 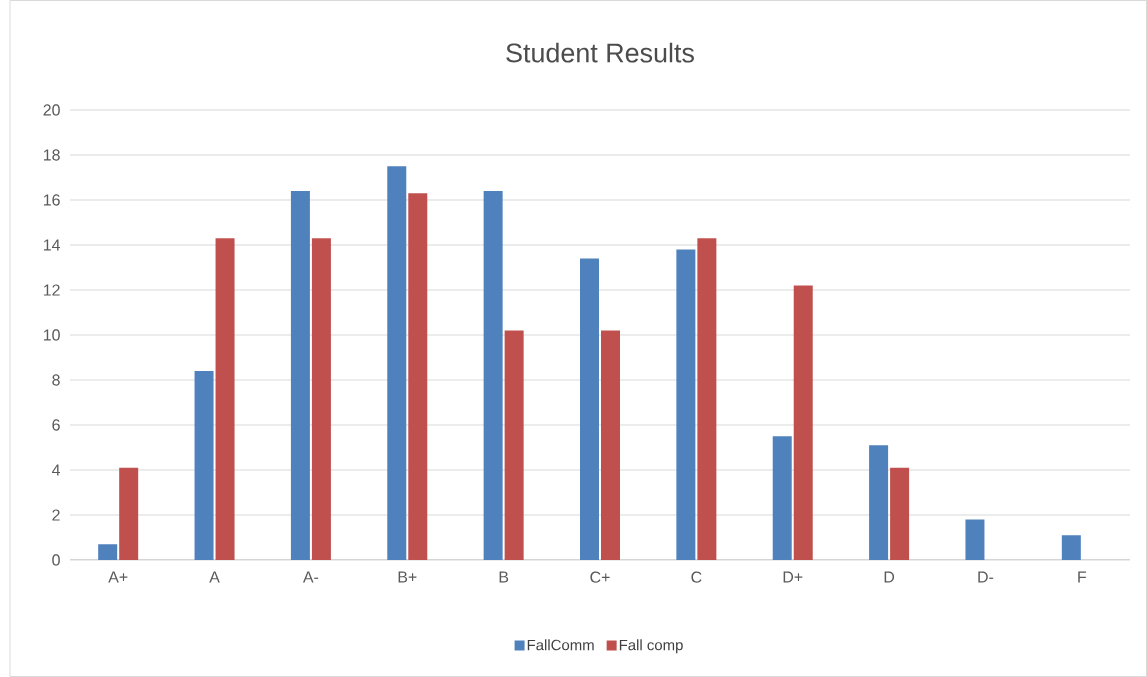 What do you see at coordinates (118, 577) in the screenshot?
I see `x-tick-label: A+` at bounding box center [118, 577].